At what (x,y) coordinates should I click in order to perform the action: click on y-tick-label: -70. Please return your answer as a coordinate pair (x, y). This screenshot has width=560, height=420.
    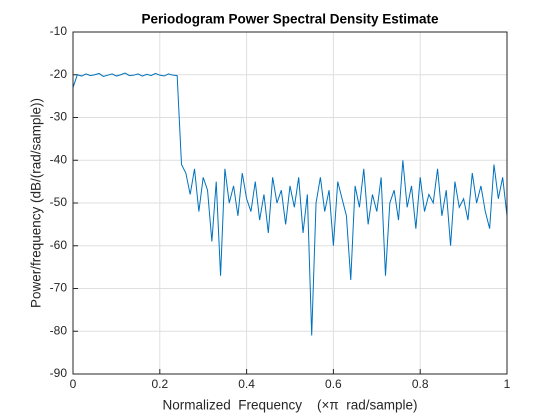
    Looking at the image, I should click on (59, 288).